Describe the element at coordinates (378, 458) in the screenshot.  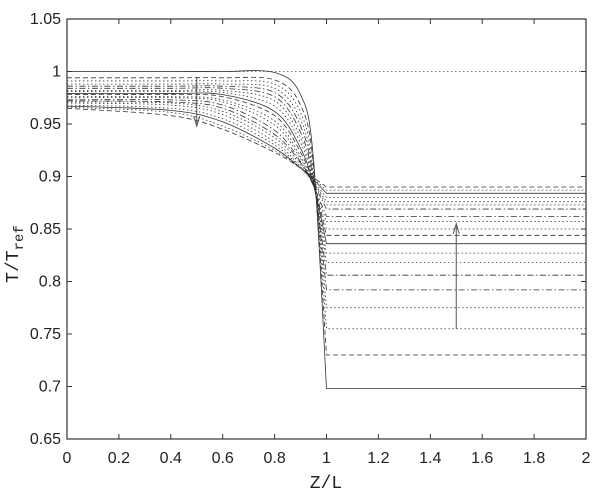
I see `x-tick-label: 1.2` at that location.